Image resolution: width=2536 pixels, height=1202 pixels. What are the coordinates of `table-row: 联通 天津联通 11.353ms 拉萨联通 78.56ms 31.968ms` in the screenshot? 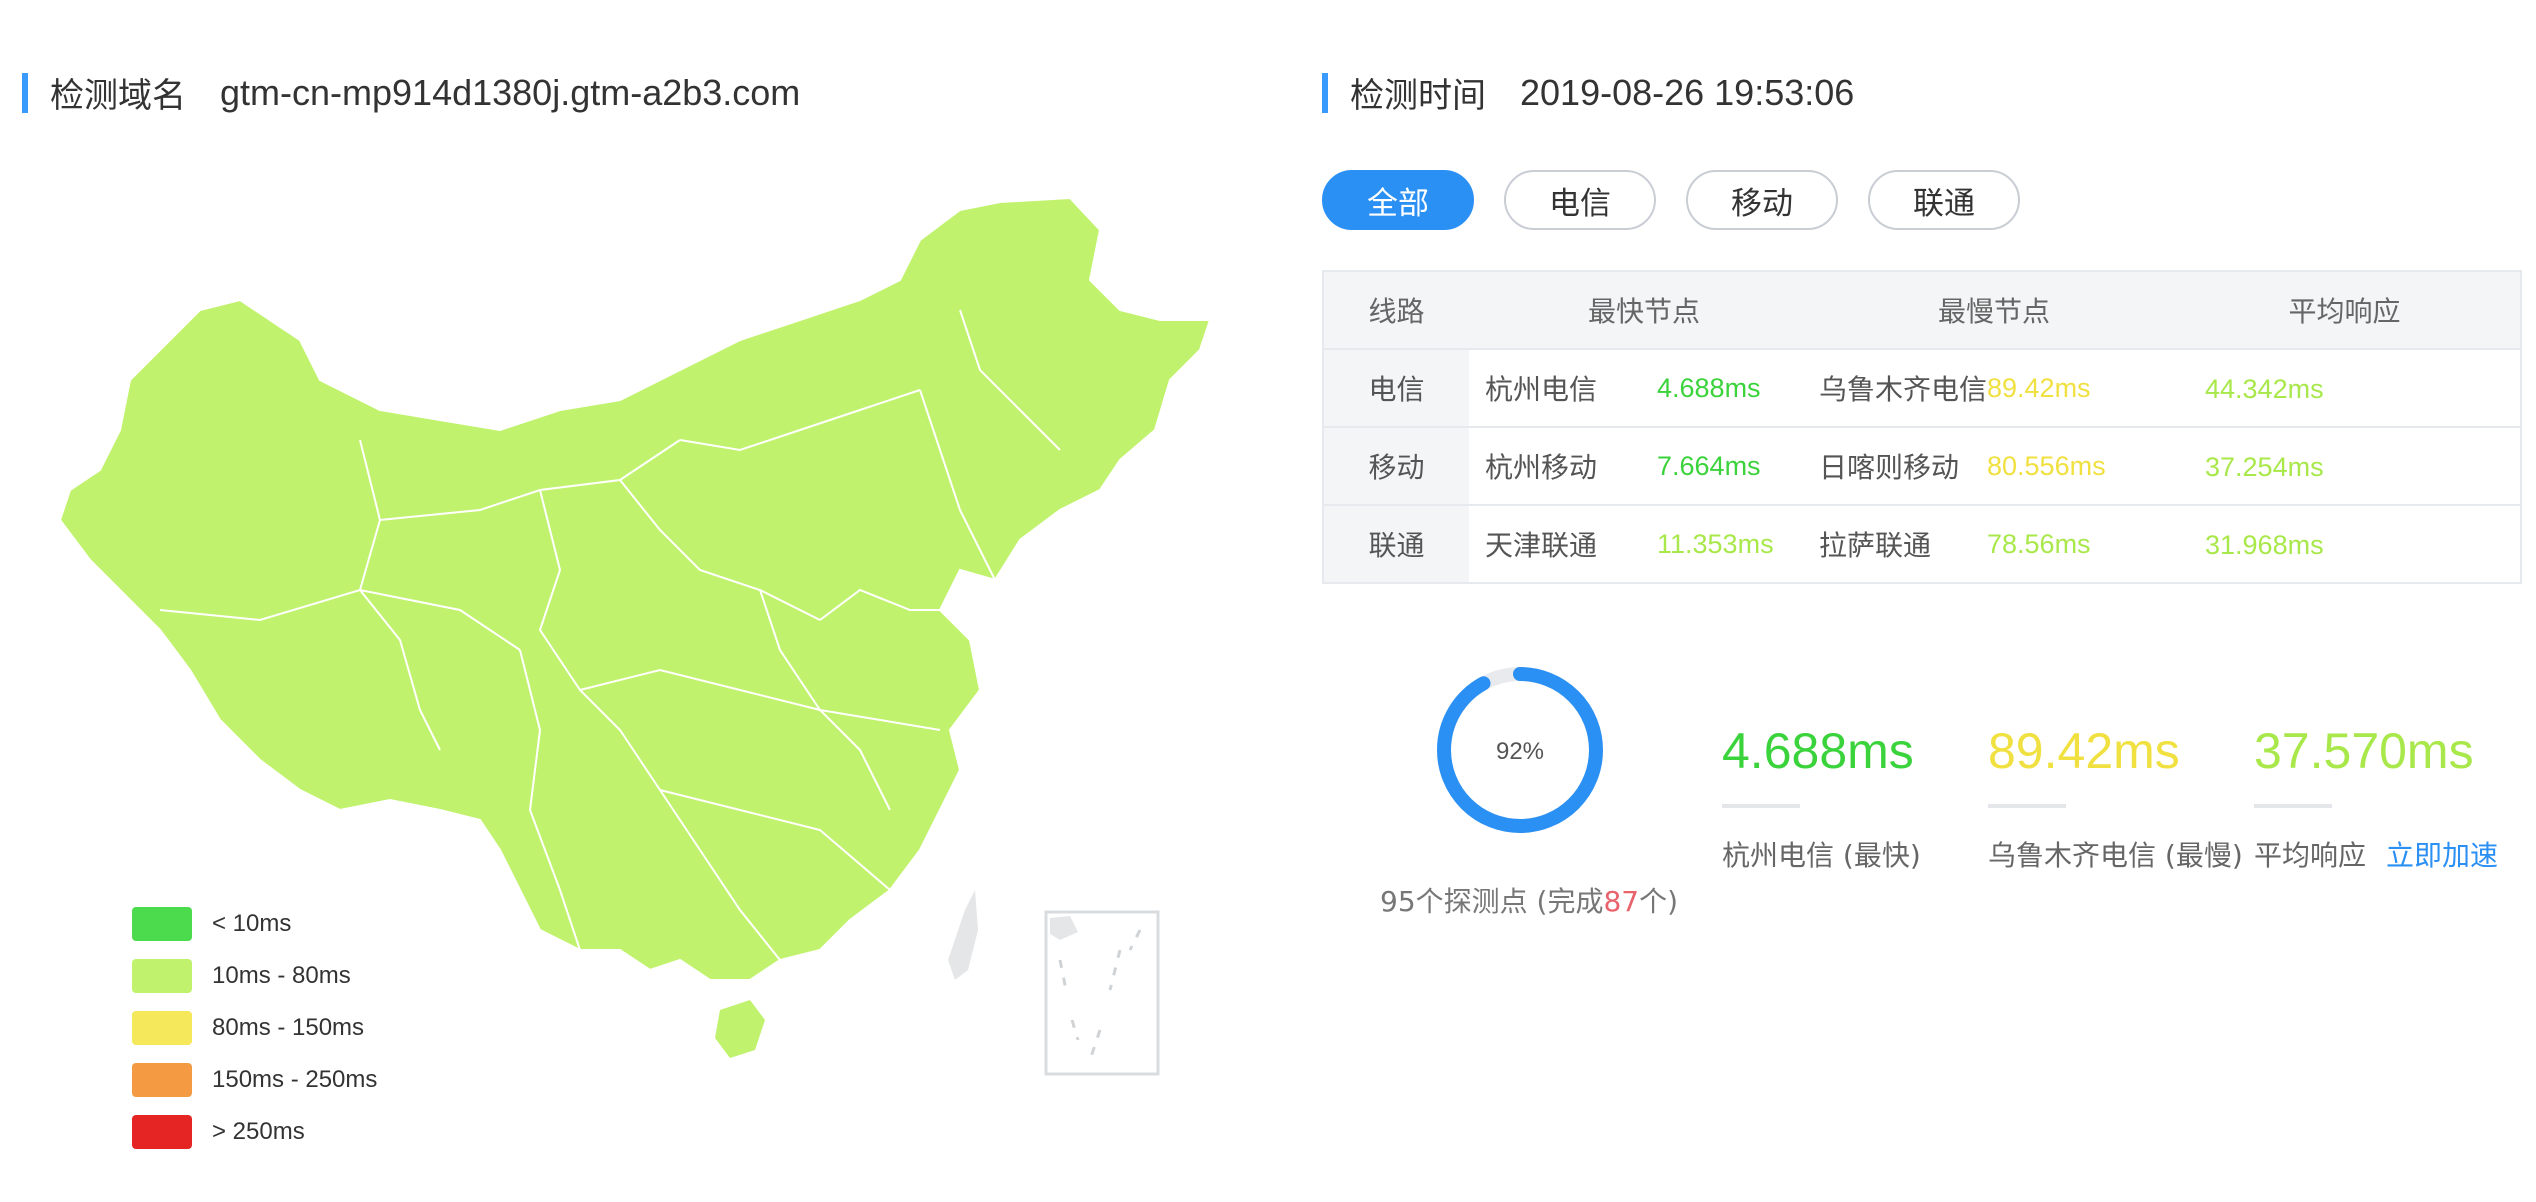 It's located at (1922, 543).